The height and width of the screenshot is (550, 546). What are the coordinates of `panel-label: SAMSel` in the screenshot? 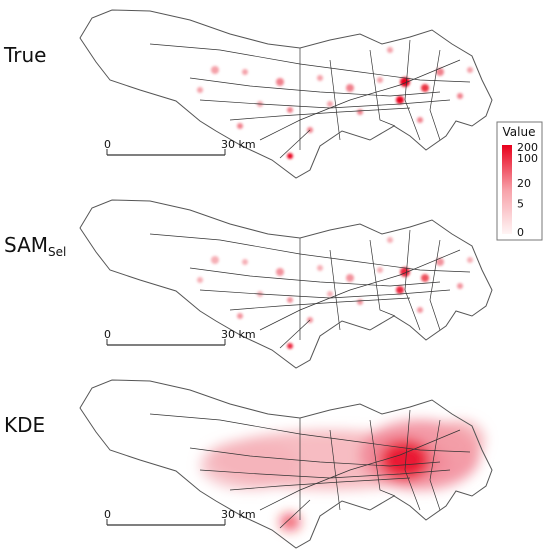 It's located at (35, 246).